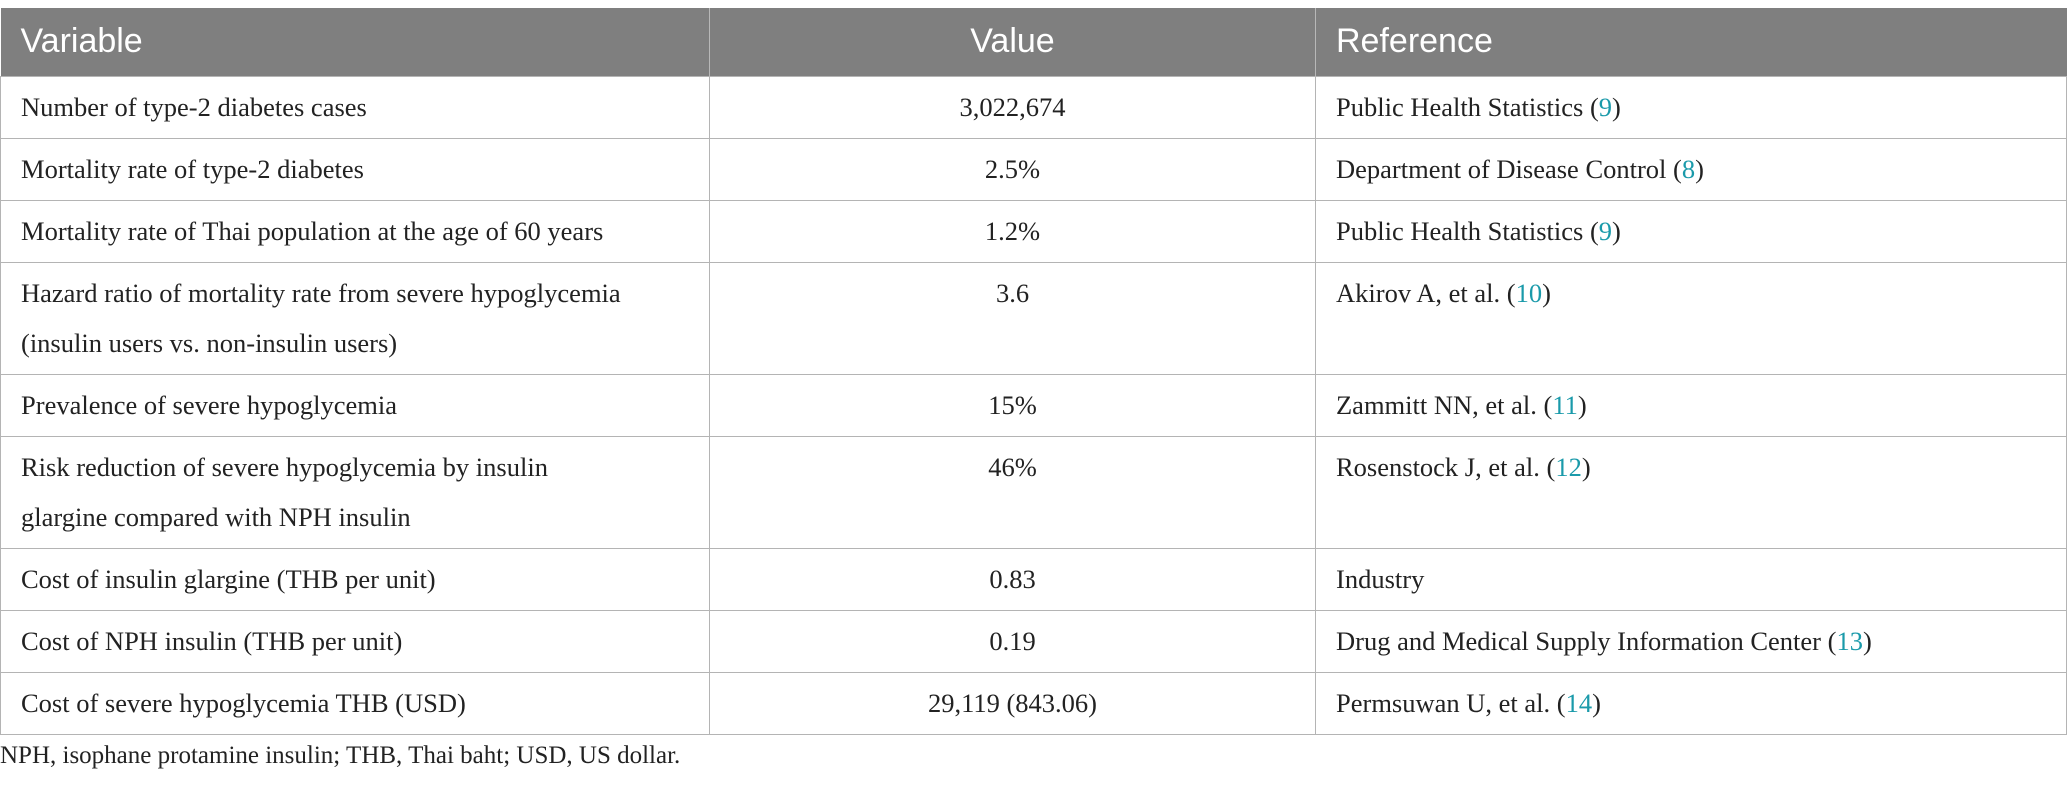 This screenshot has height=786, width=2067. I want to click on reference-text: Rosenstock J, et al., so click(1438, 466).